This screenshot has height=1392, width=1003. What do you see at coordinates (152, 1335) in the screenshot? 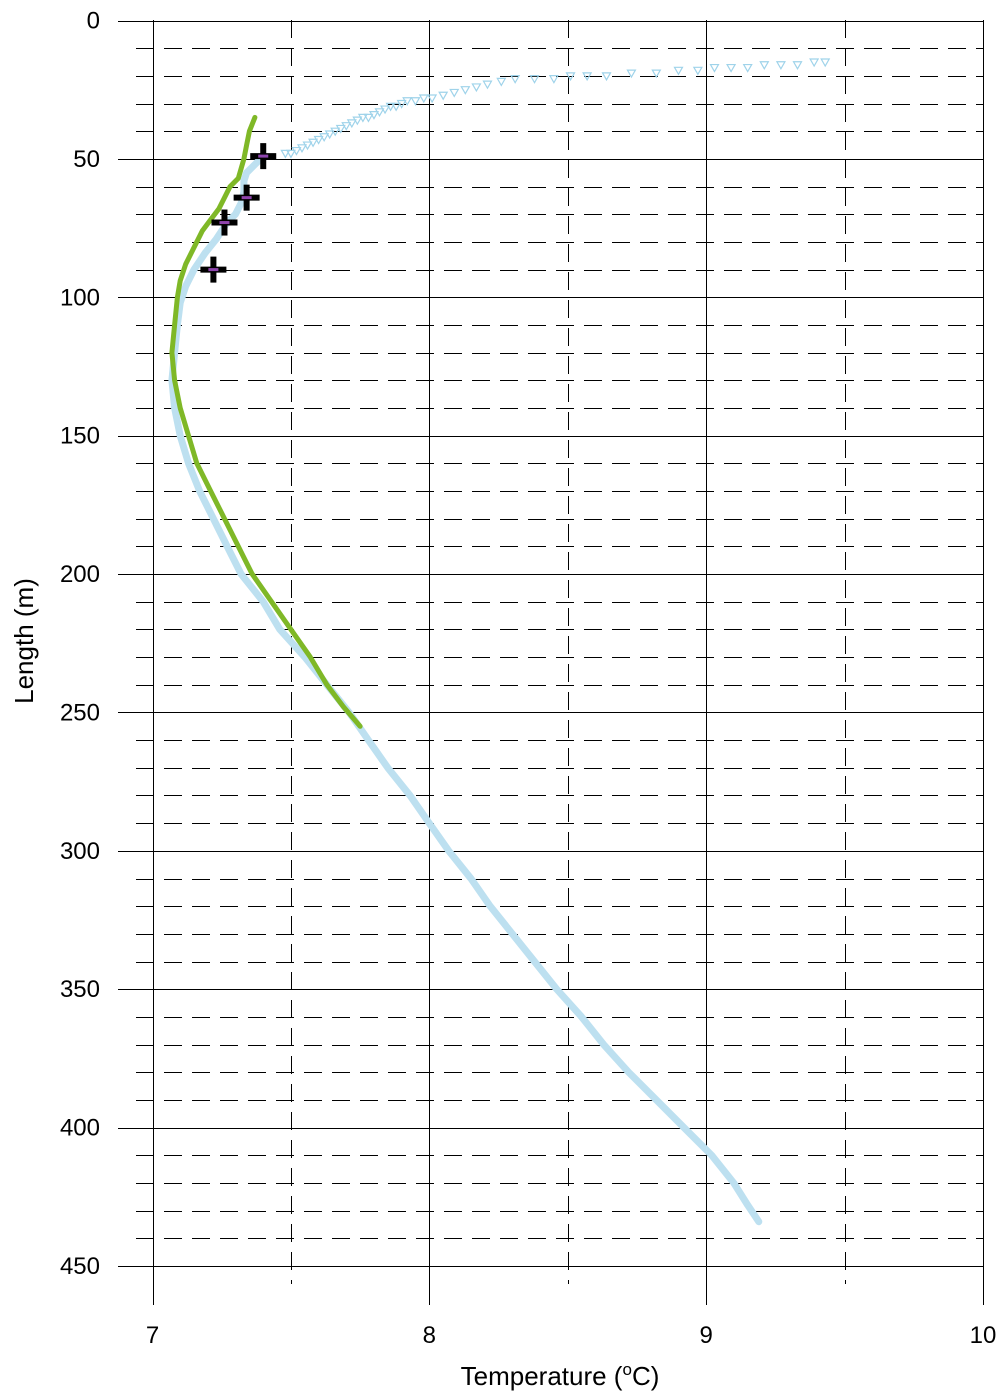
I see `x-tick-label: 7` at bounding box center [152, 1335].